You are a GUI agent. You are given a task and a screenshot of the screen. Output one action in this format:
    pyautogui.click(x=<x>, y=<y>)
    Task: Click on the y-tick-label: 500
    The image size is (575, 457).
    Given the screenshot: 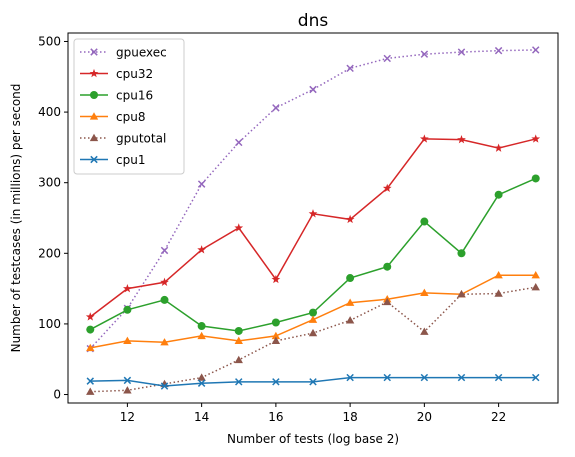 What is the action you would take?
    pyautogui.click(x=49, y=41)
    